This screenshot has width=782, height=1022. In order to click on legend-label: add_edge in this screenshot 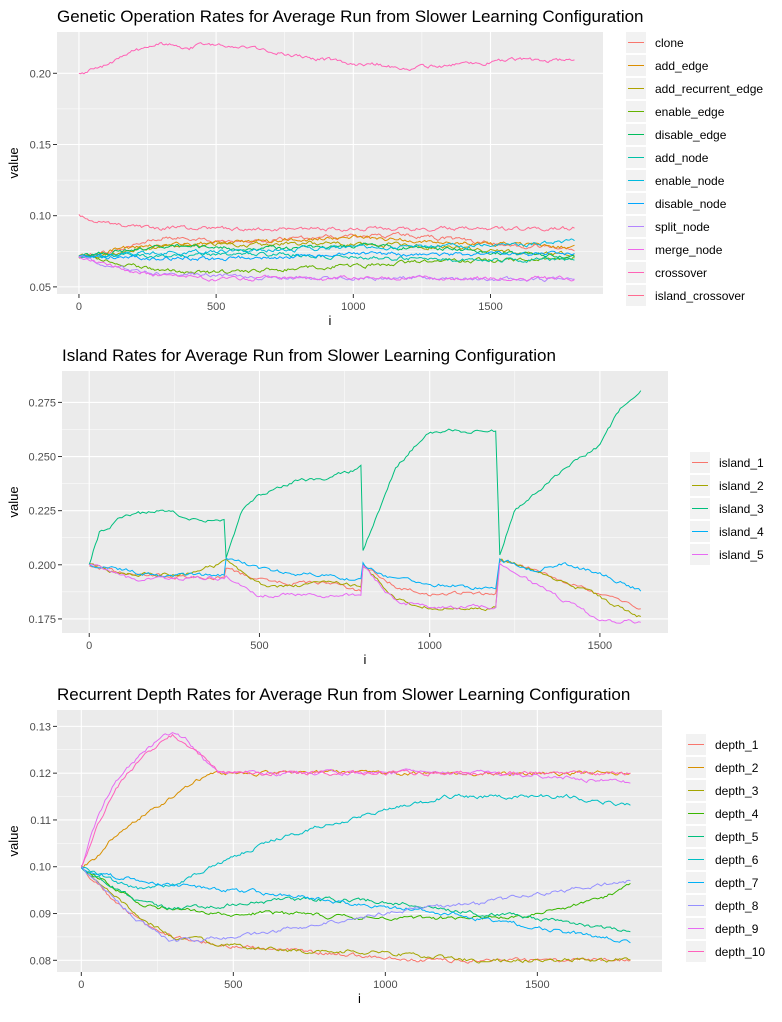, I will do `click(682, 66)`.